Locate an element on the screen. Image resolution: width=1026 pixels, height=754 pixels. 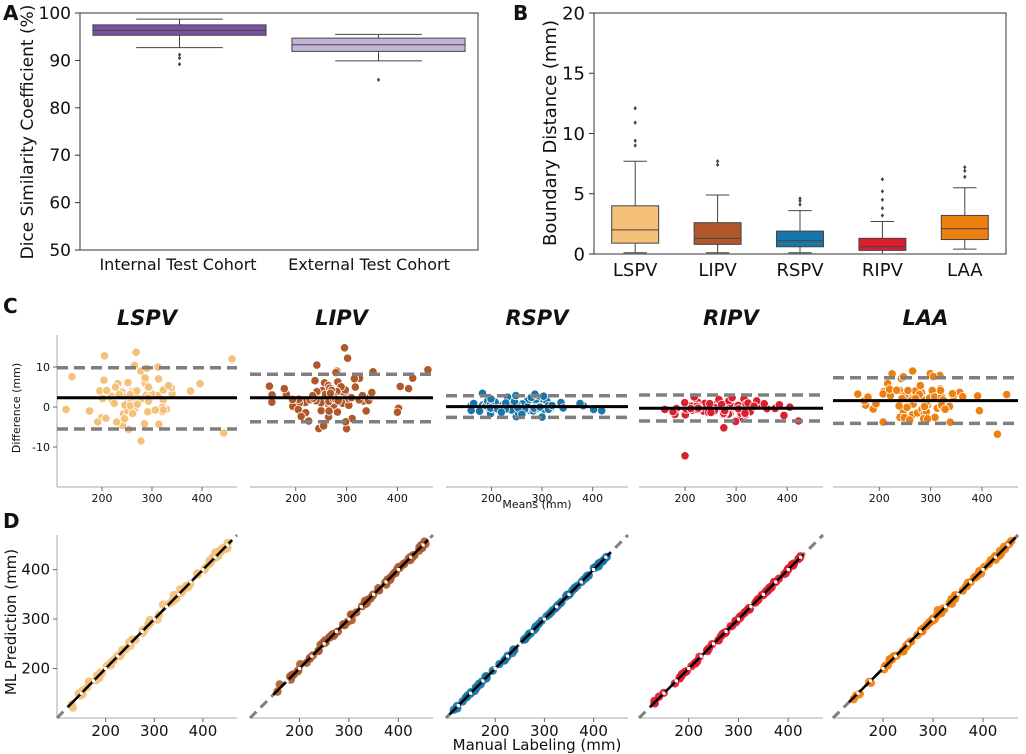
y-tick-label: 5 is located at coordinates (579, 194).